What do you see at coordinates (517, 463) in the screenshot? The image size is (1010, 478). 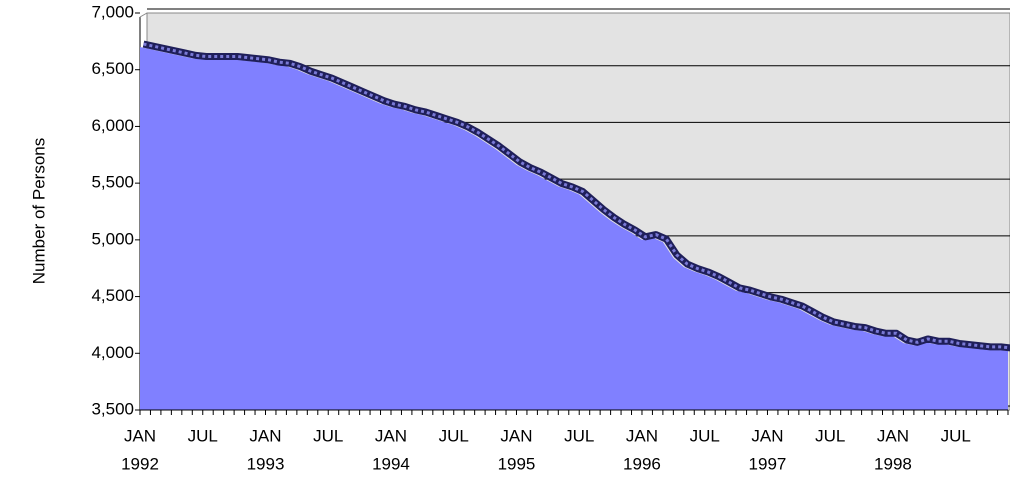 I see `x-year-label: 1995` at bounding box center [517, 463].